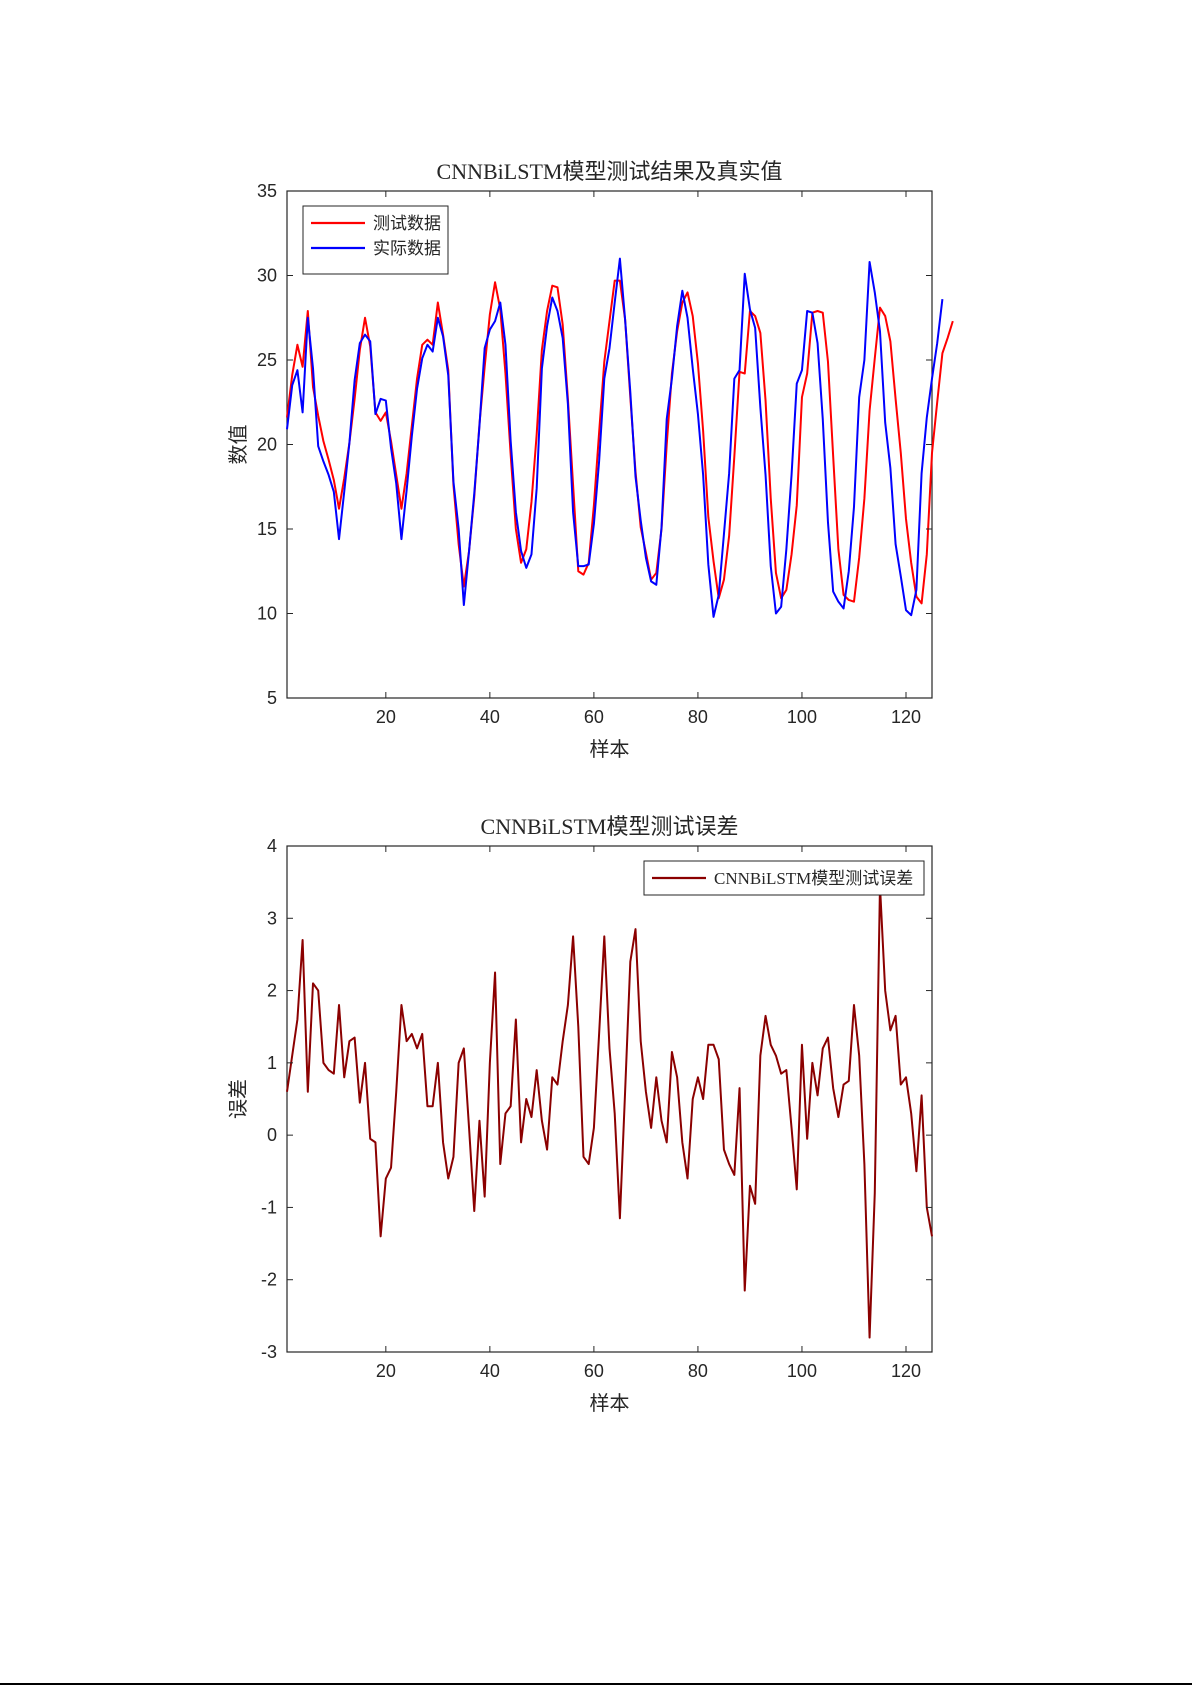  I want to click on y-axis-label: 数值, so click(238, 445).